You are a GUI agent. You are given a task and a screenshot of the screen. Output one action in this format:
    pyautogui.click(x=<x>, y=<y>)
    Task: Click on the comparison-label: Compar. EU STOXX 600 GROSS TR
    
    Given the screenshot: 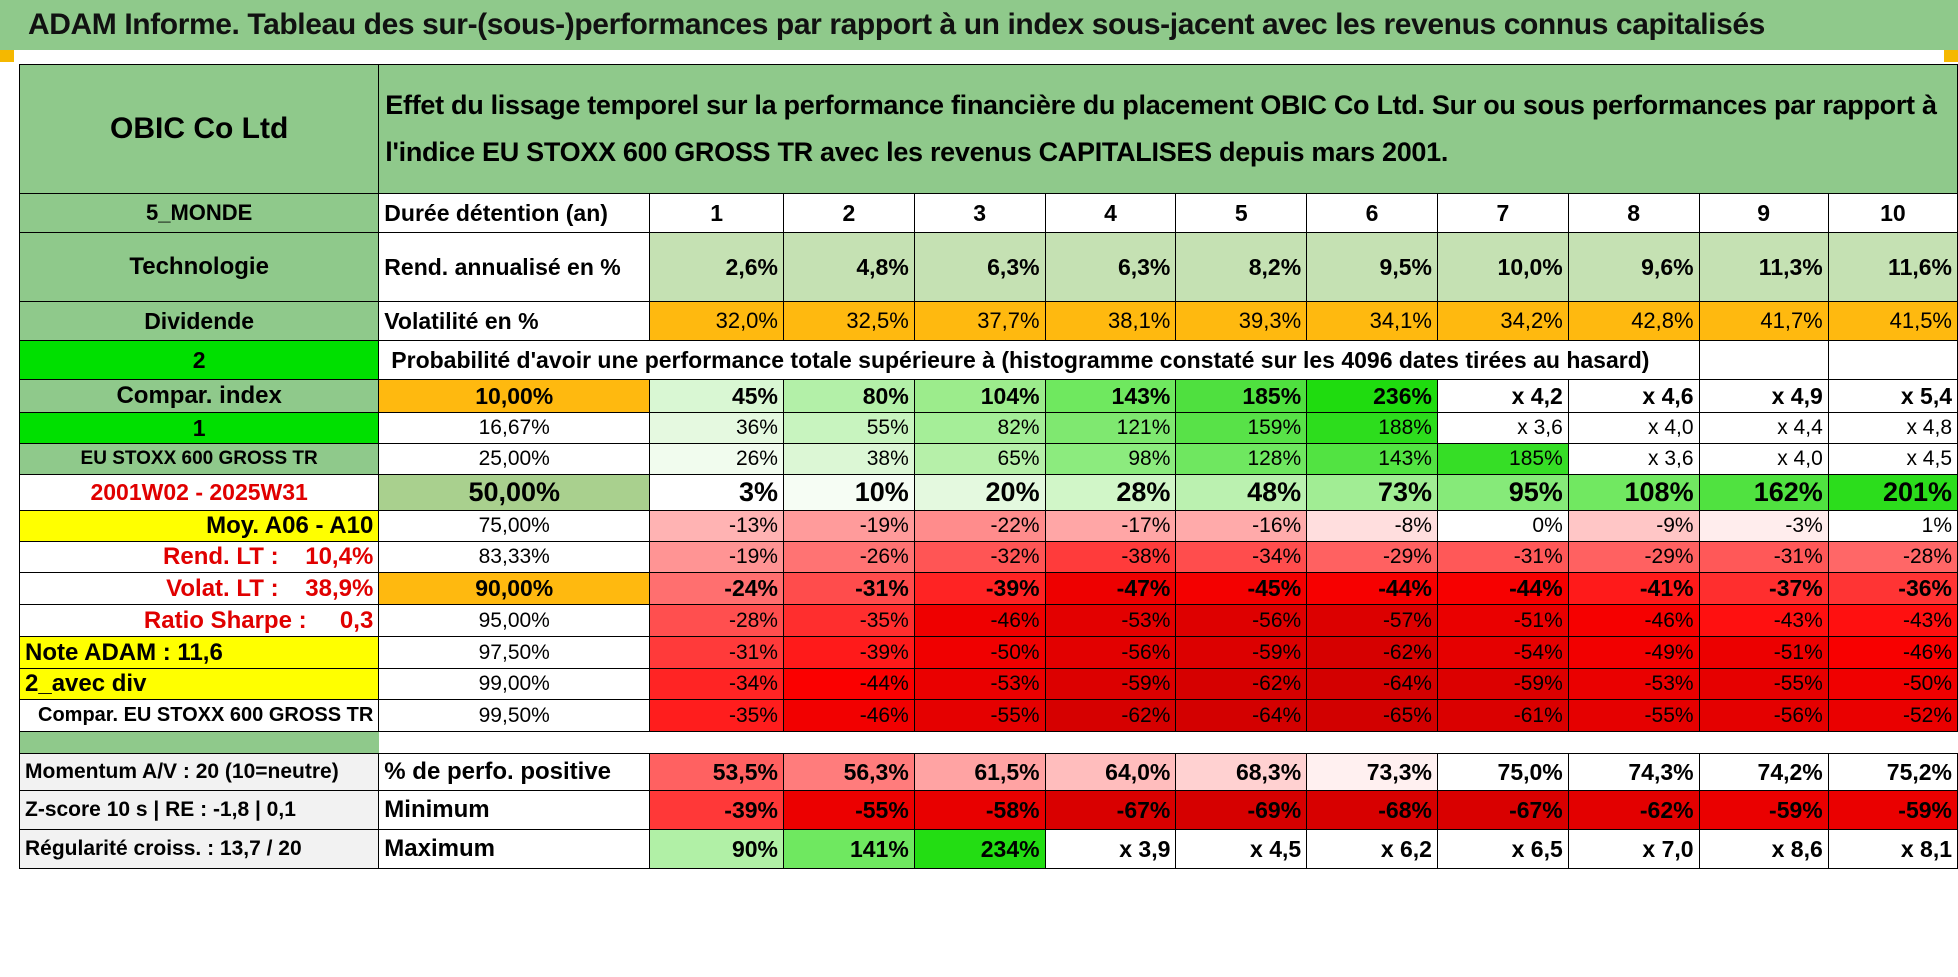 What is the action you would take?
    pyautogui.click(x=199, y=715)
    